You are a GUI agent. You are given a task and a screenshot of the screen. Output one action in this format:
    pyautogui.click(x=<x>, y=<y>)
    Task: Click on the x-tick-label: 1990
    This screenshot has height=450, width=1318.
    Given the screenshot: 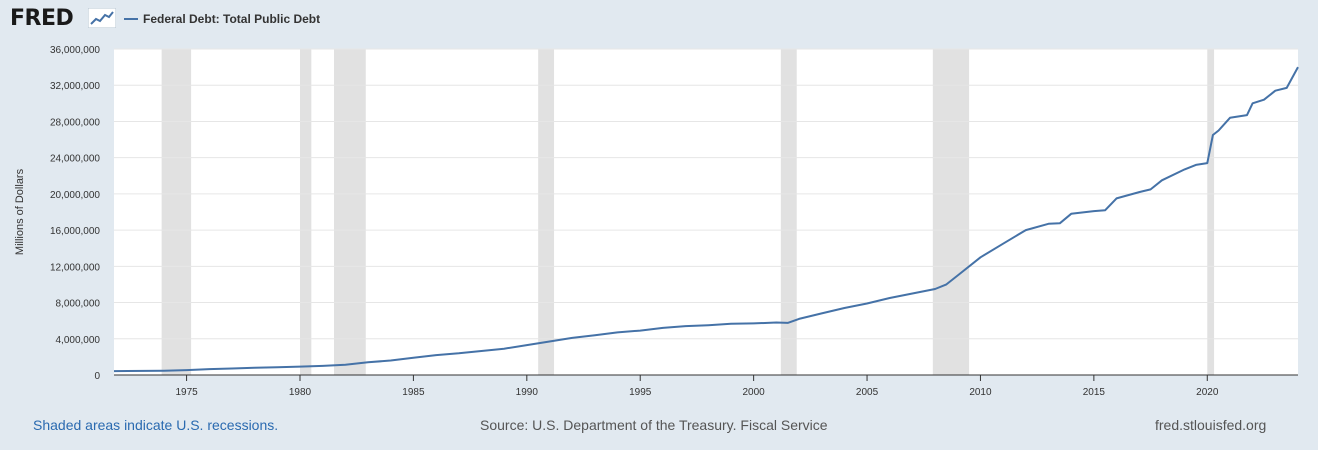 What is the action you would take?
    pyautogui.click(x=527, y=392)
    